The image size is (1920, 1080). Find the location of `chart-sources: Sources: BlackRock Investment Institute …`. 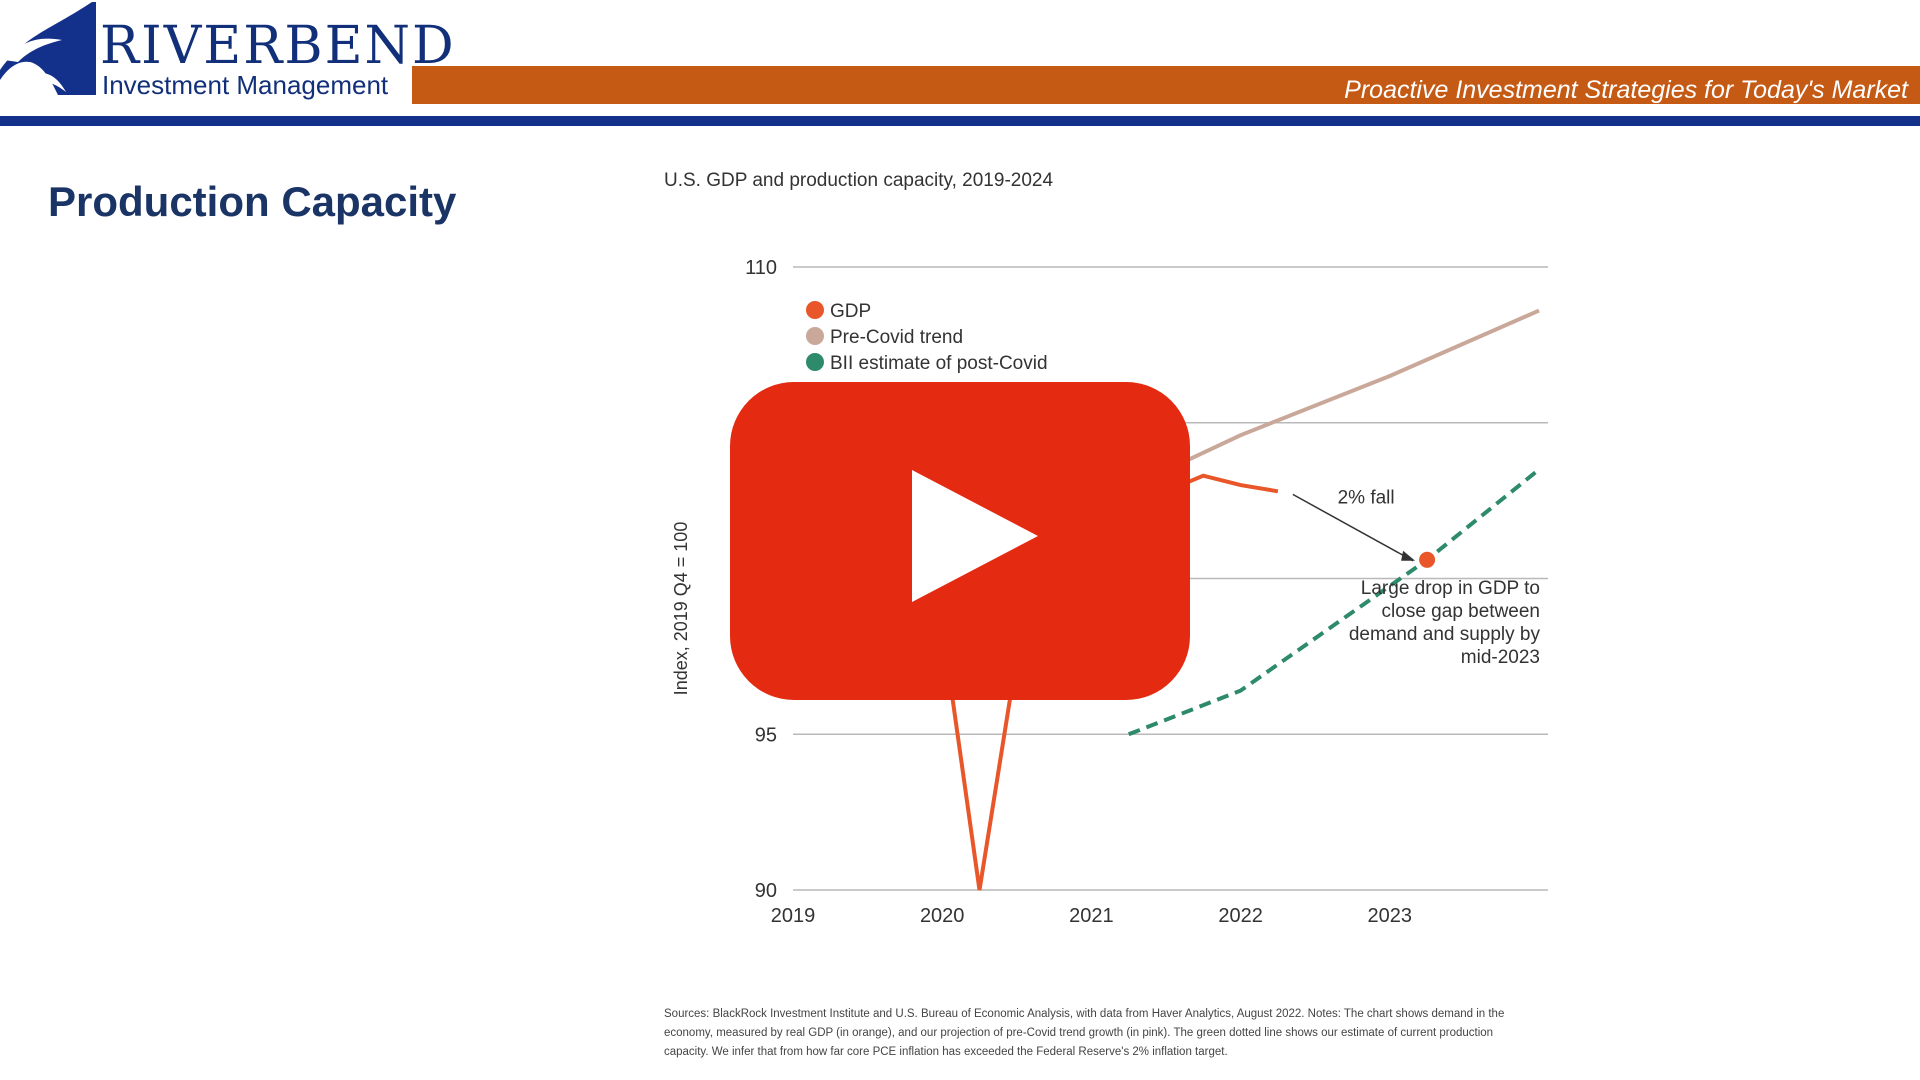

chart-sources: Sources: BlackRock Investment Institute … is located at coordinates (1084, 1033).